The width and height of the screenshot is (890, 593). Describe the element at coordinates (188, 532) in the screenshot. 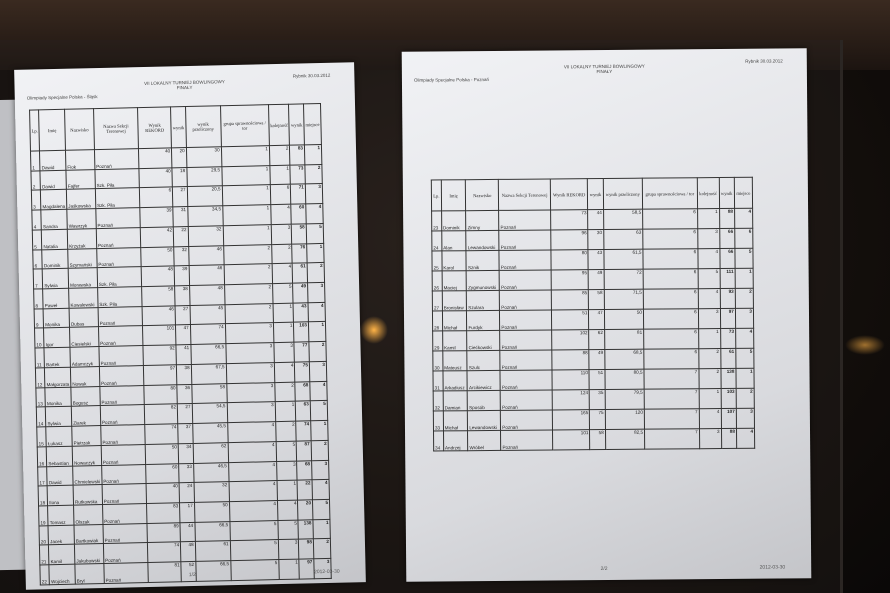

I see `table-cell: 44` at that location.